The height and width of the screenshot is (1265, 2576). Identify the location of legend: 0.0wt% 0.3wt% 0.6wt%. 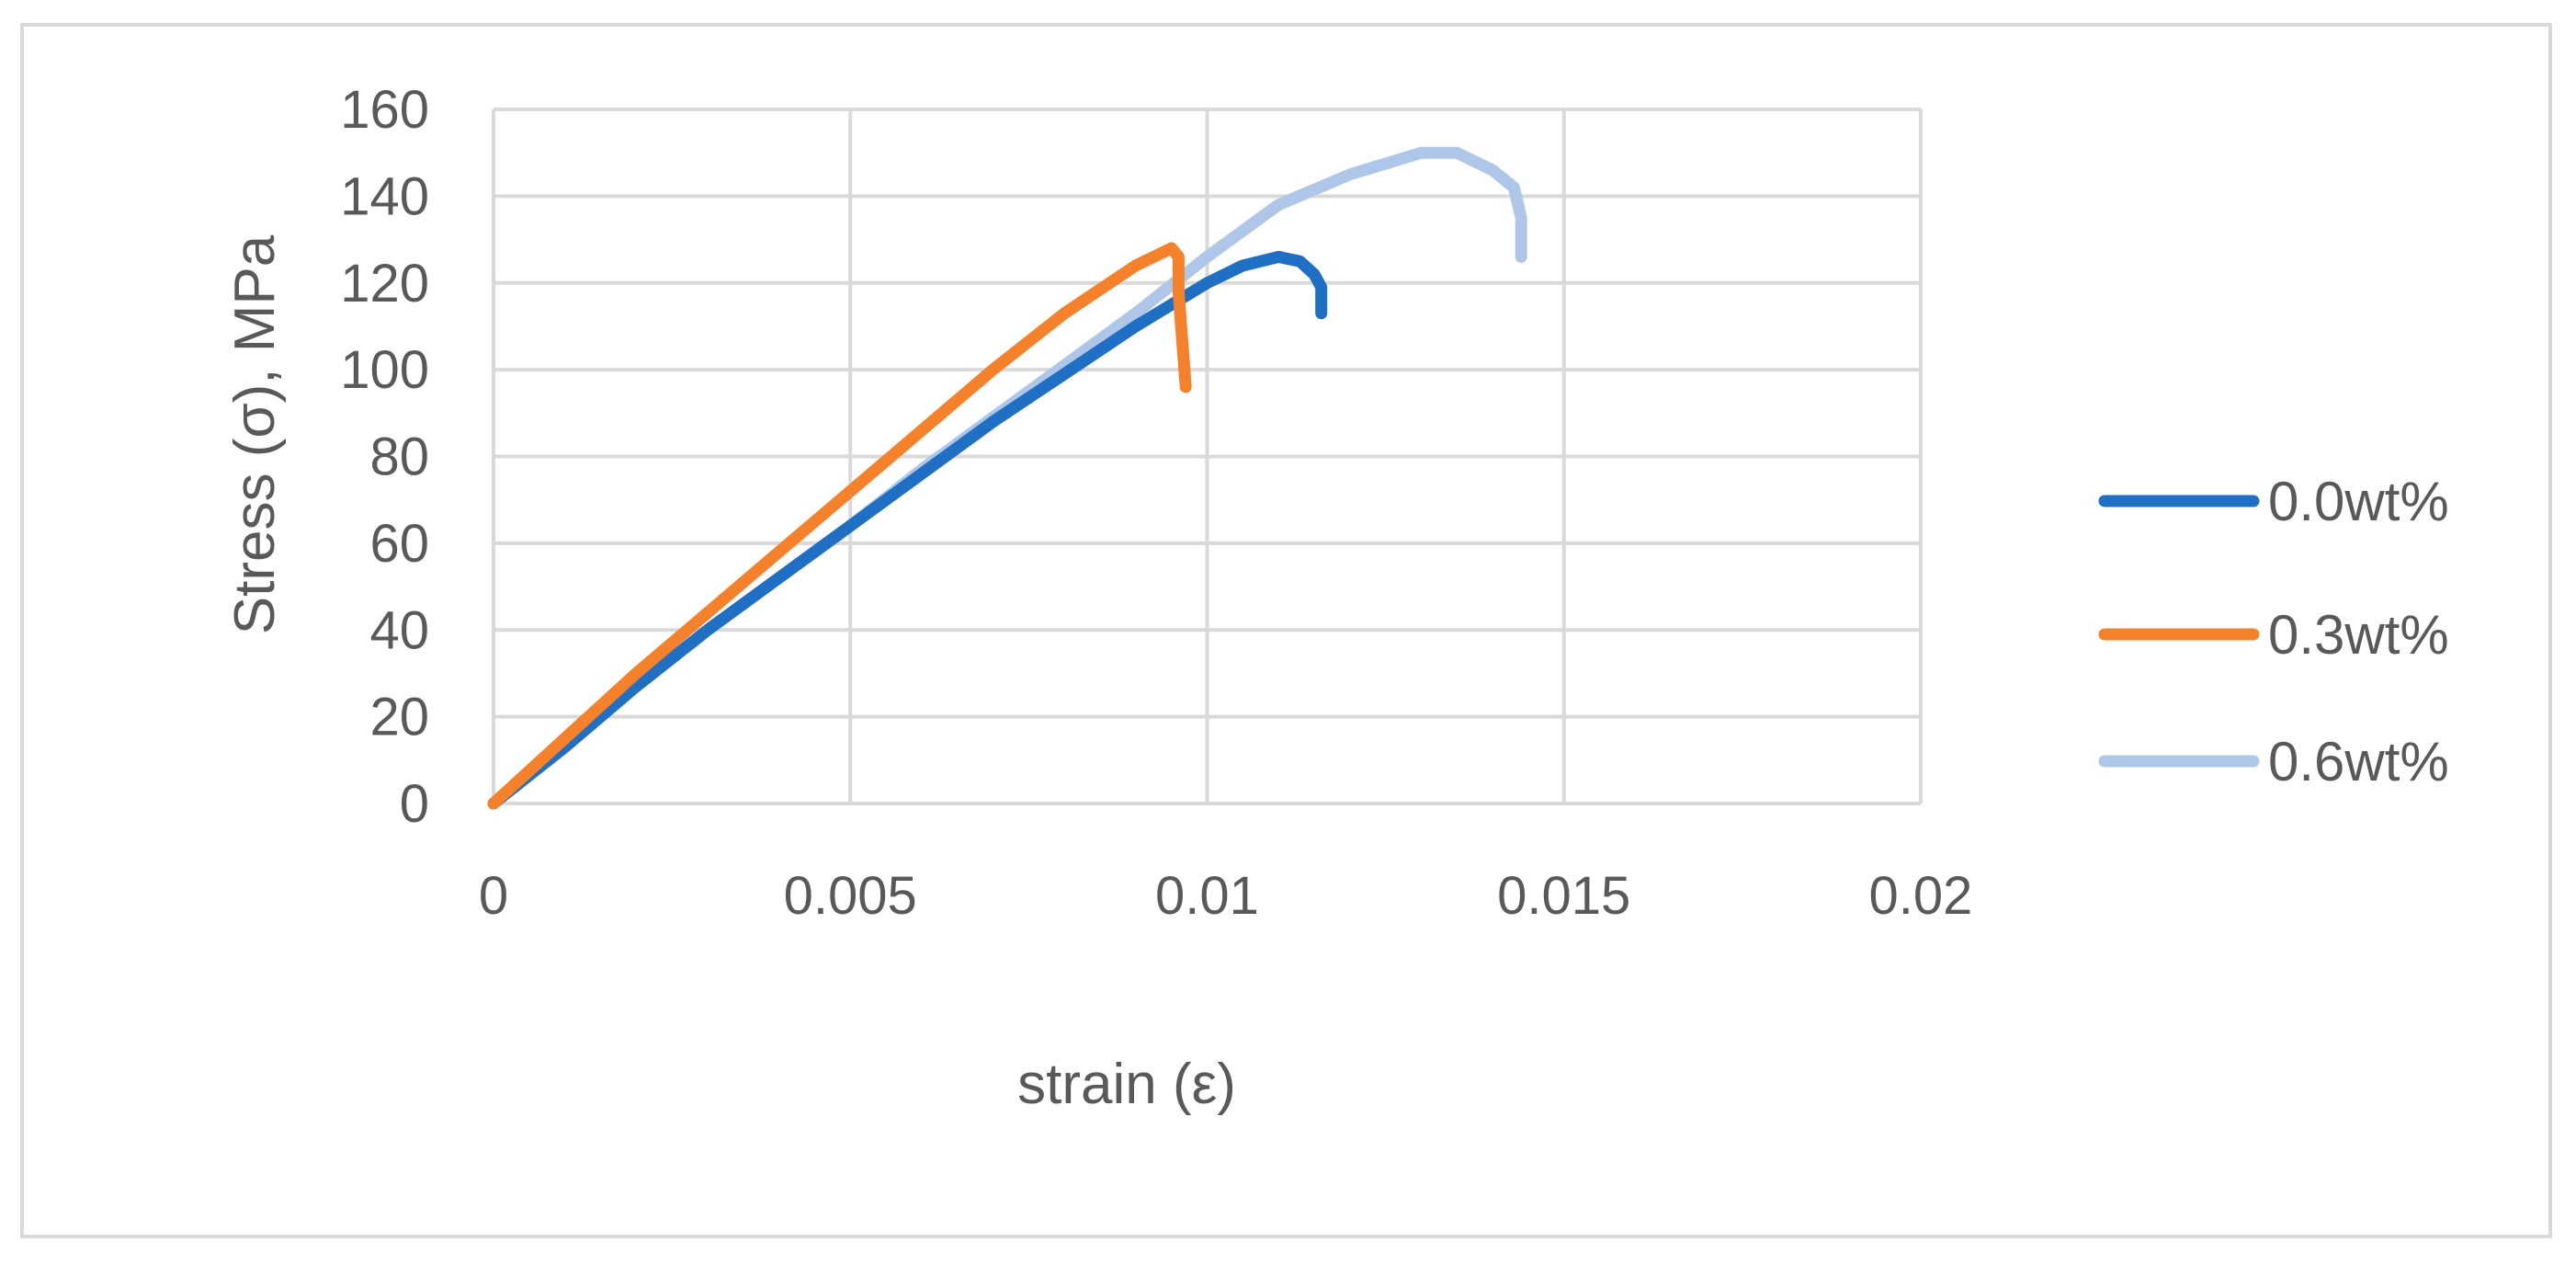
(2273, 631).